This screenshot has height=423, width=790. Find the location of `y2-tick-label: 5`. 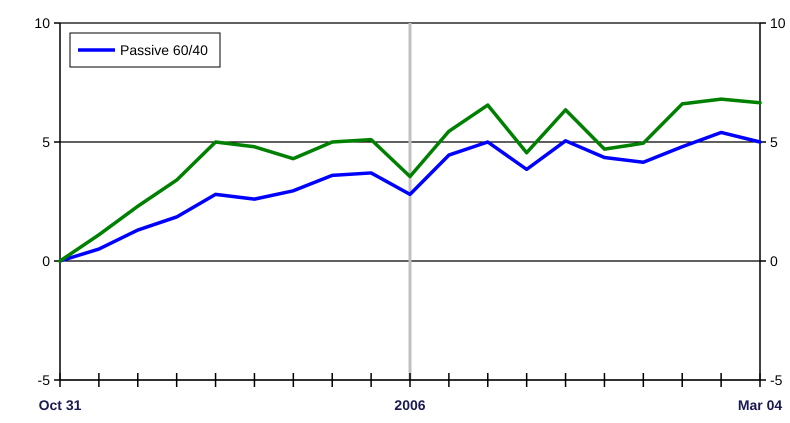

y2-tick-label: 5 is located at coordinates (774, 142).